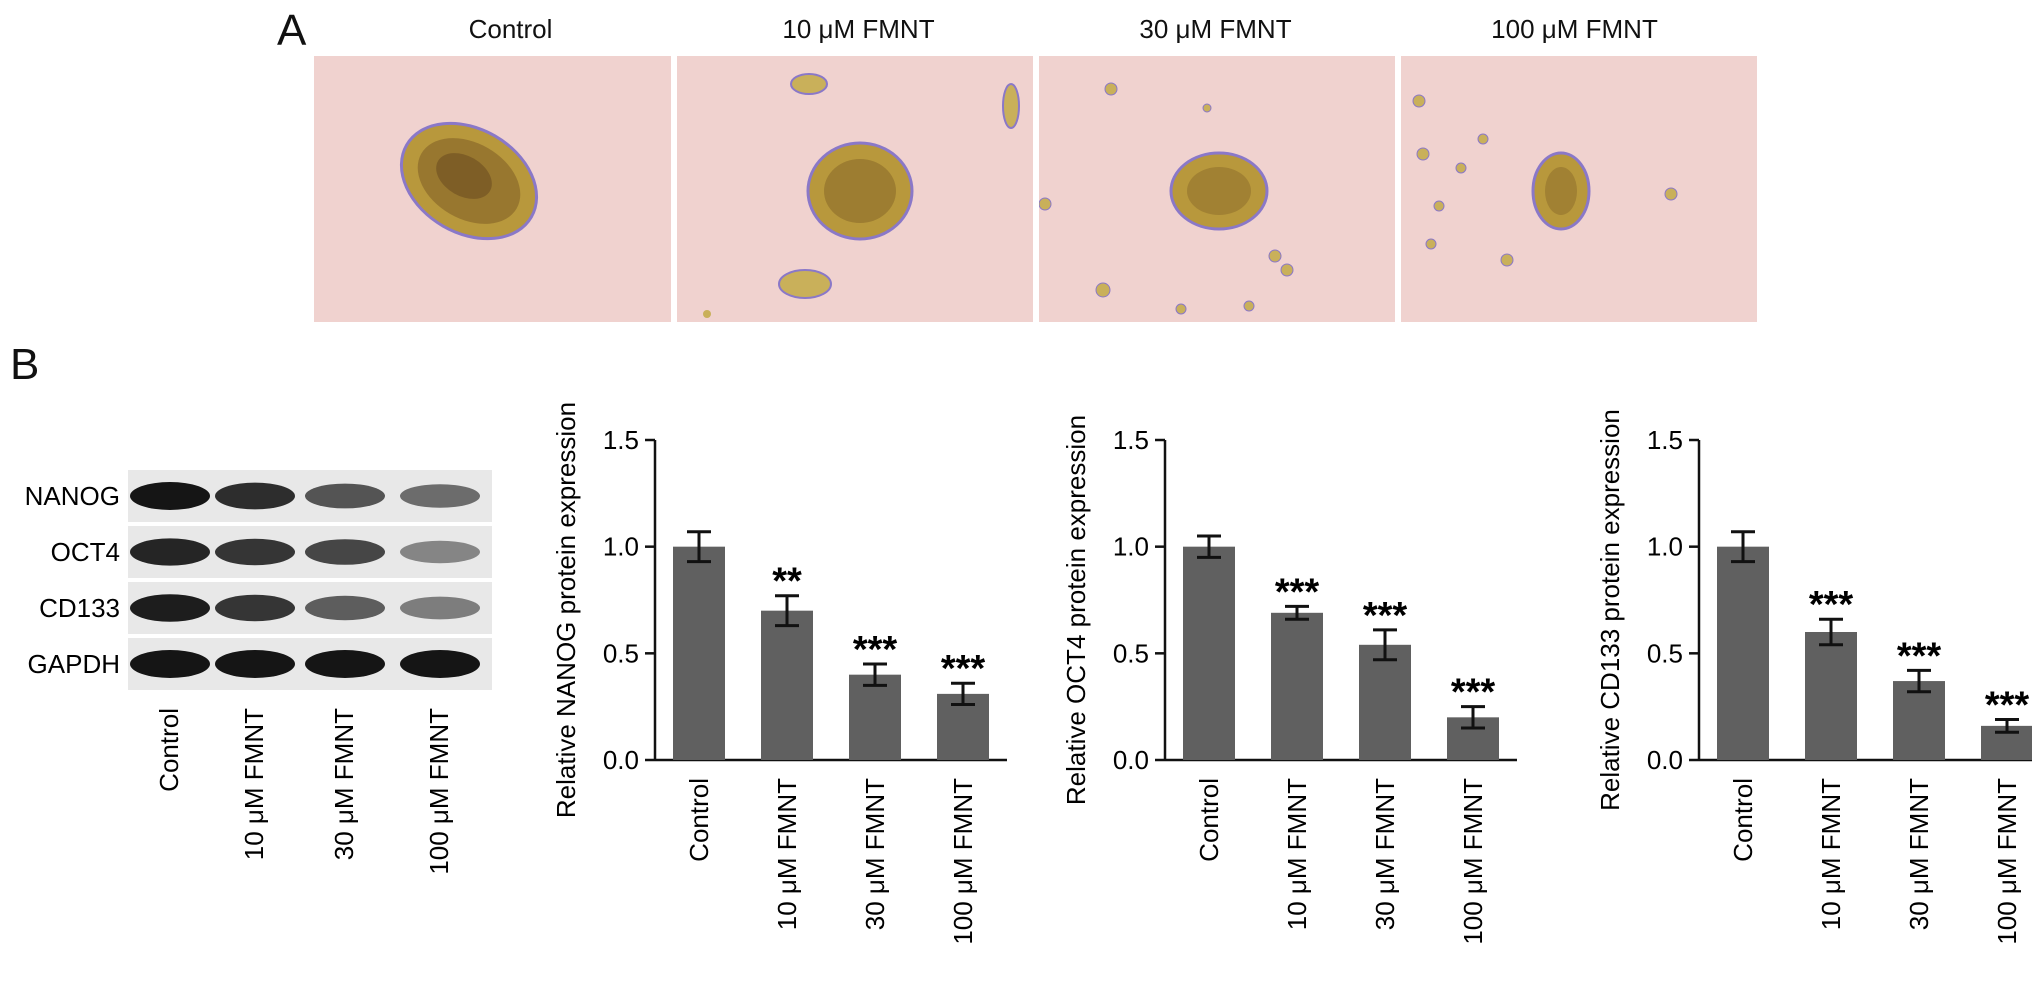  Describe the element at coordinates (1610, 610) in the screenshot. I see `y-axis-label: Relative CD133 protein expression` at that location.